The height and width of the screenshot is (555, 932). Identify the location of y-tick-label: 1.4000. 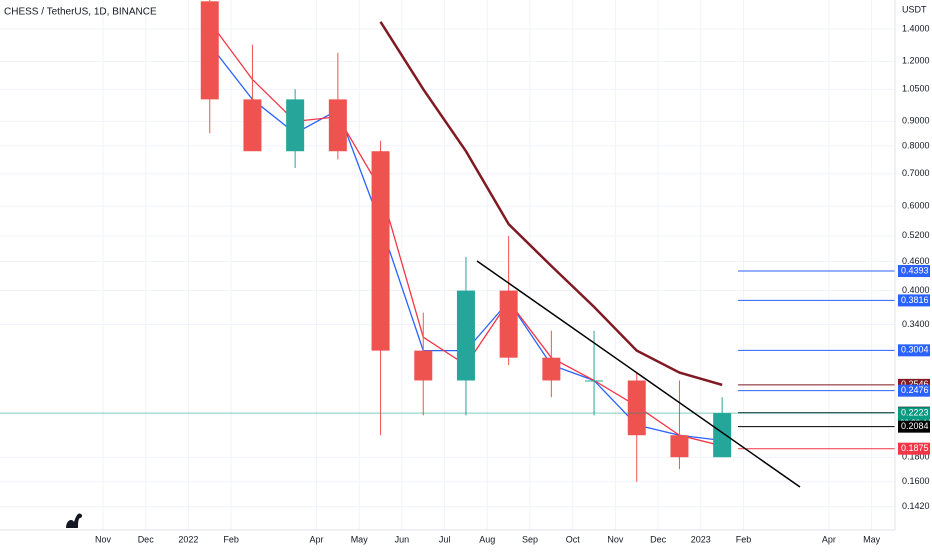
(916, 29).